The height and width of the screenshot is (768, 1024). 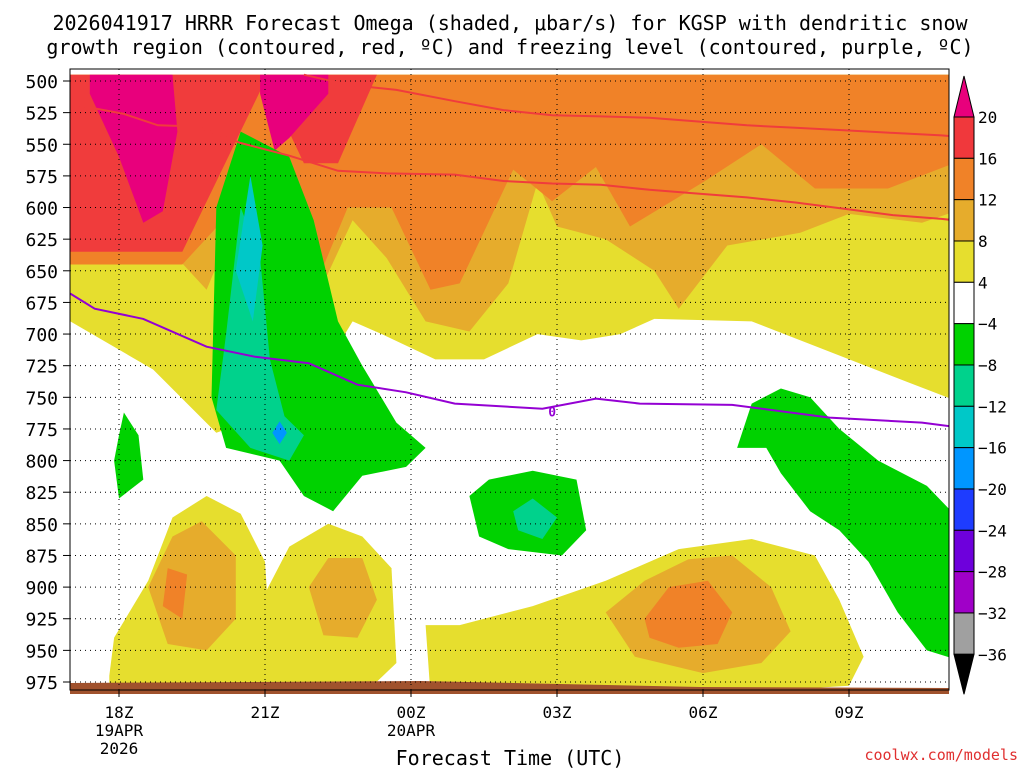 What do you see at coordinates (41, 430) in the screenshot?
I see `y-tick-label: 775` at bounding box center [41, 430].